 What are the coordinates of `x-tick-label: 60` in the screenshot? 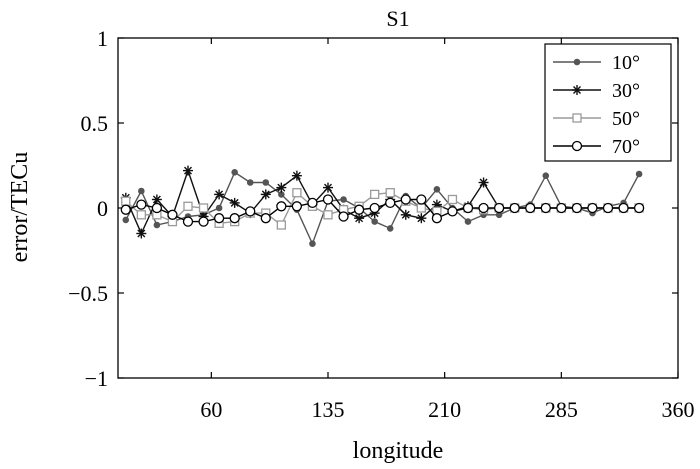 It's located at (211, 409).